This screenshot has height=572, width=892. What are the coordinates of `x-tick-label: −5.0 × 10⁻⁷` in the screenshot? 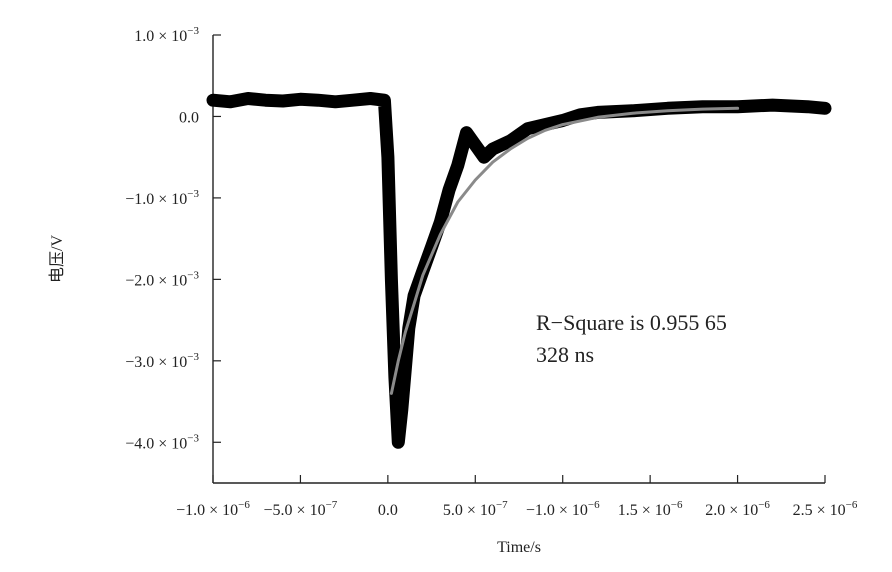 It's located at (301, 509).